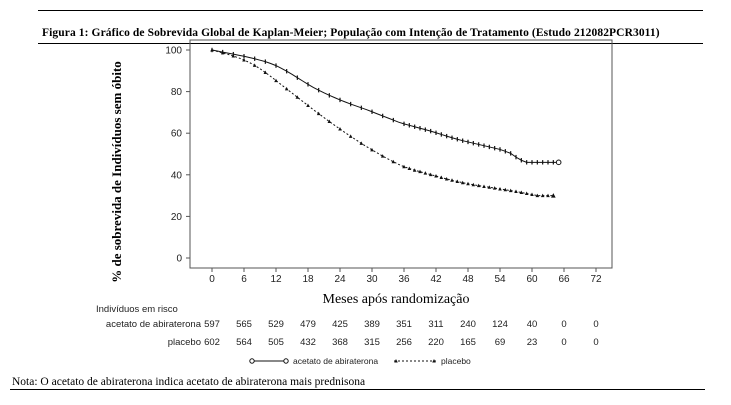 This screenshot has width=731, height=405. What do you see at coordinates (357, 389) in the screenshot?
I see `bottom-rule` at bounding box center [357, 389].